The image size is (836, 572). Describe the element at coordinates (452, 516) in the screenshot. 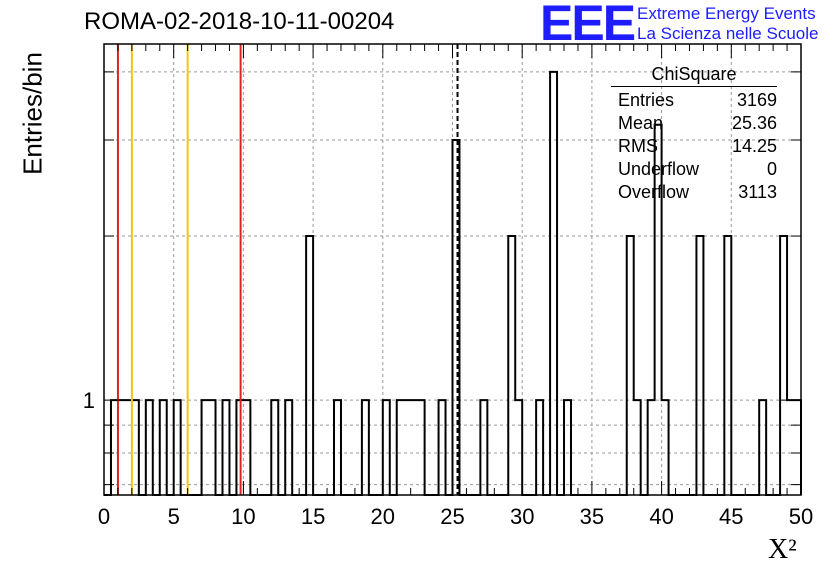

I see `x-tick-label: 25` at that location.